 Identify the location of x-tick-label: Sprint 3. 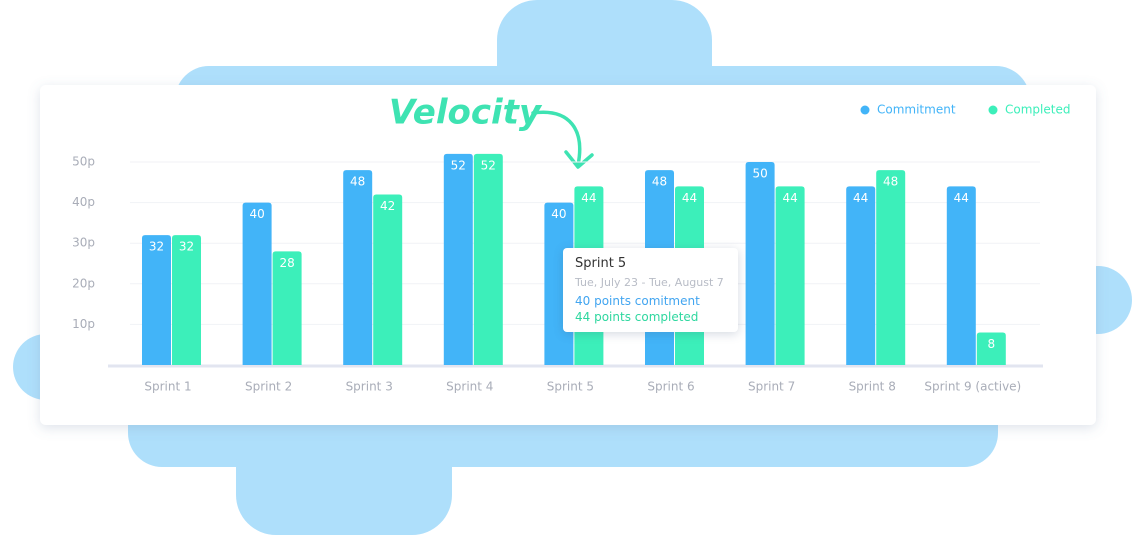
(369, 387).